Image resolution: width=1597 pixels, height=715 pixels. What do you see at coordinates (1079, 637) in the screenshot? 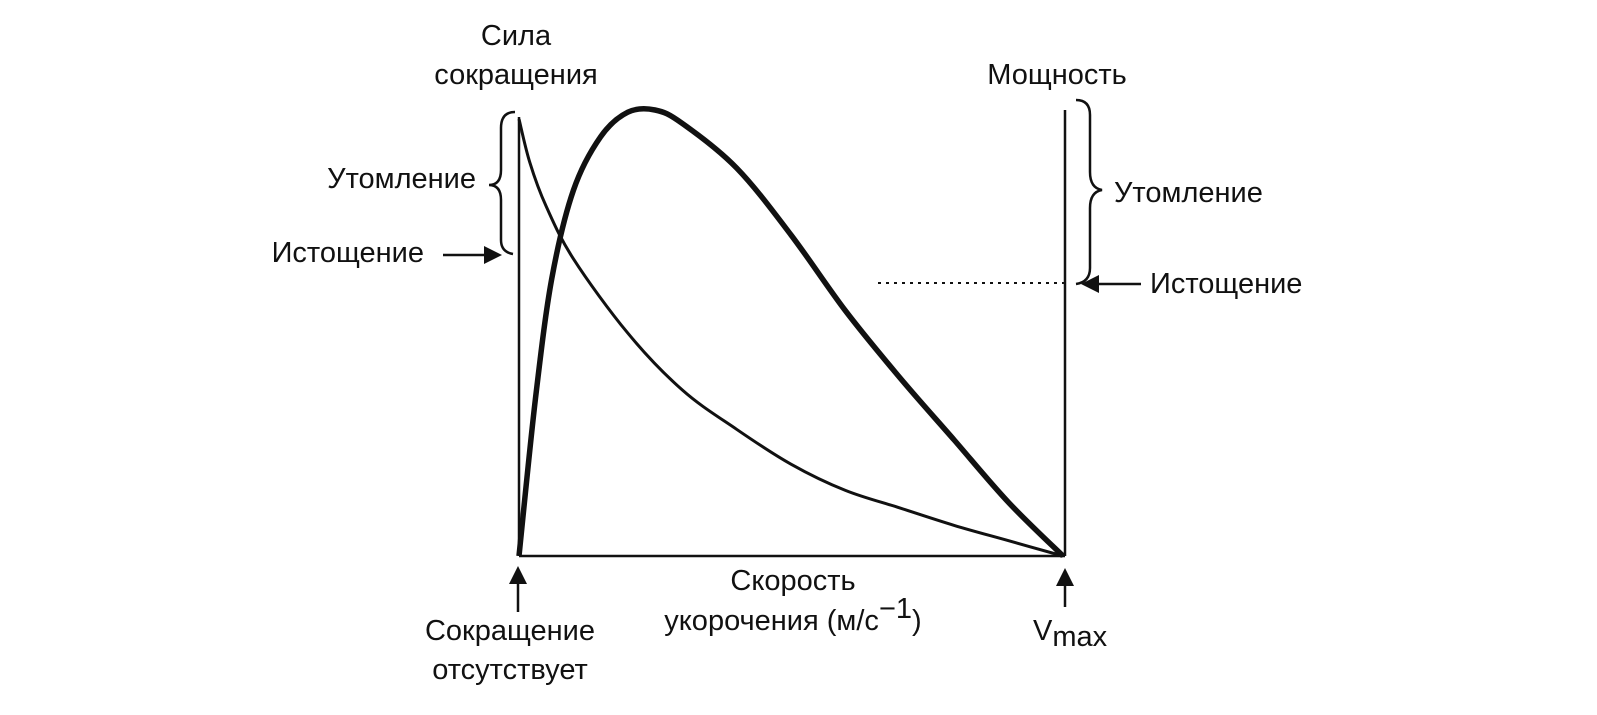
I see `vmax-subscript: max` at bounding box center [1079, 637].